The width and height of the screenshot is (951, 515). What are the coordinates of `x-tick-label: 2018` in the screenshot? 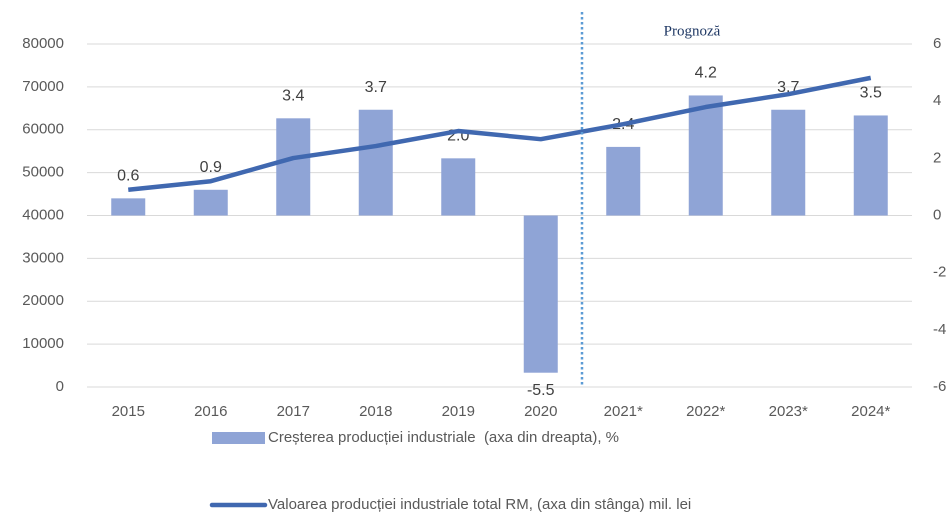 It's located at (375, 411).